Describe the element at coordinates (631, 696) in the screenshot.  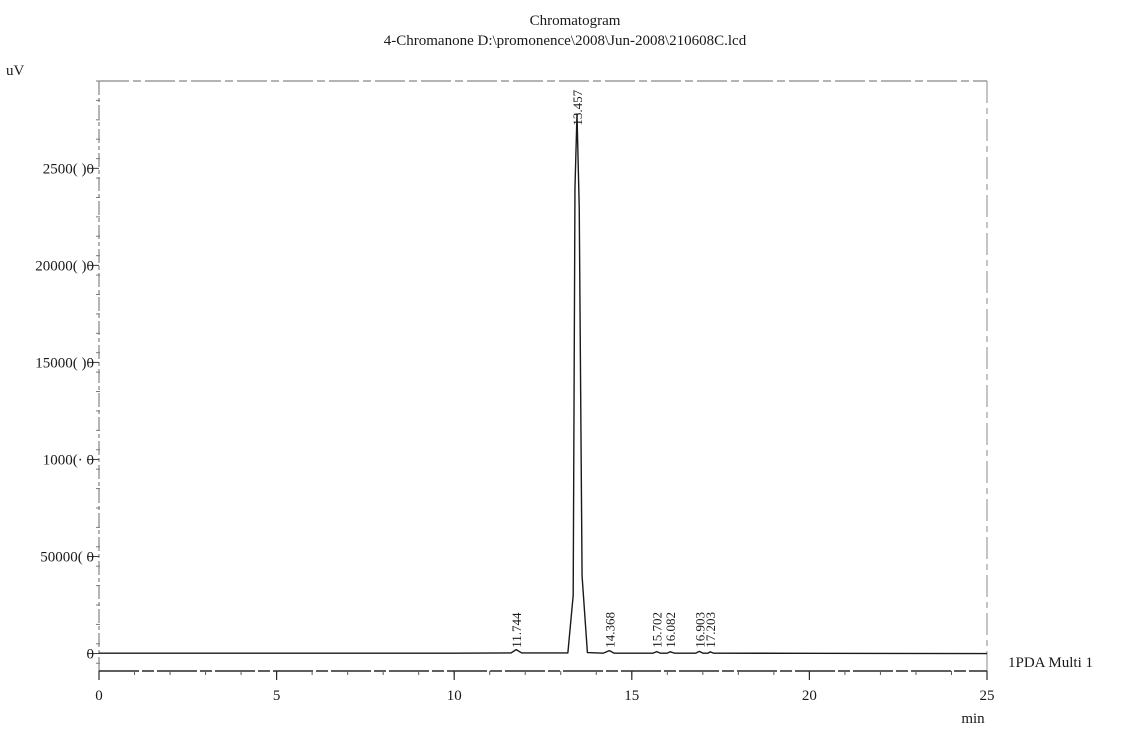
I see `x-tick-label: 15` at that location.